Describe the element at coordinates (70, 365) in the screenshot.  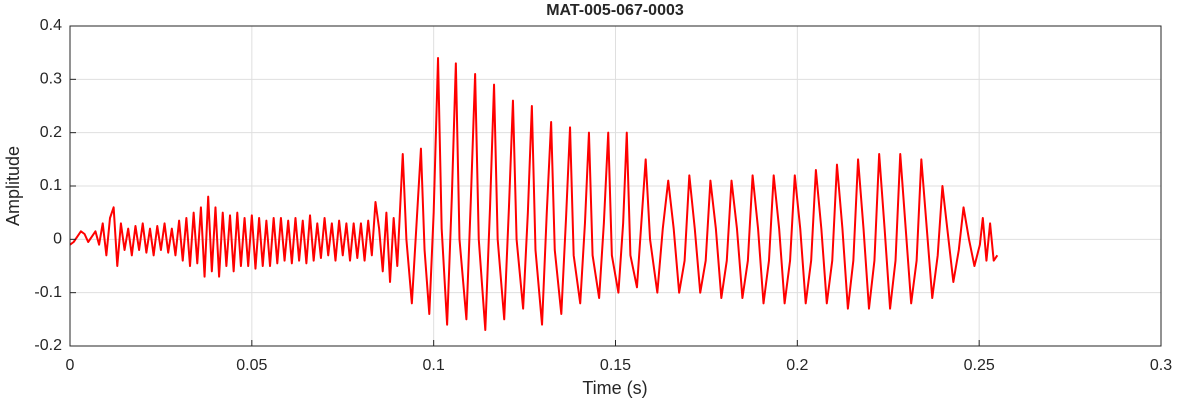
I see `x-tick-label: 0` at that location.